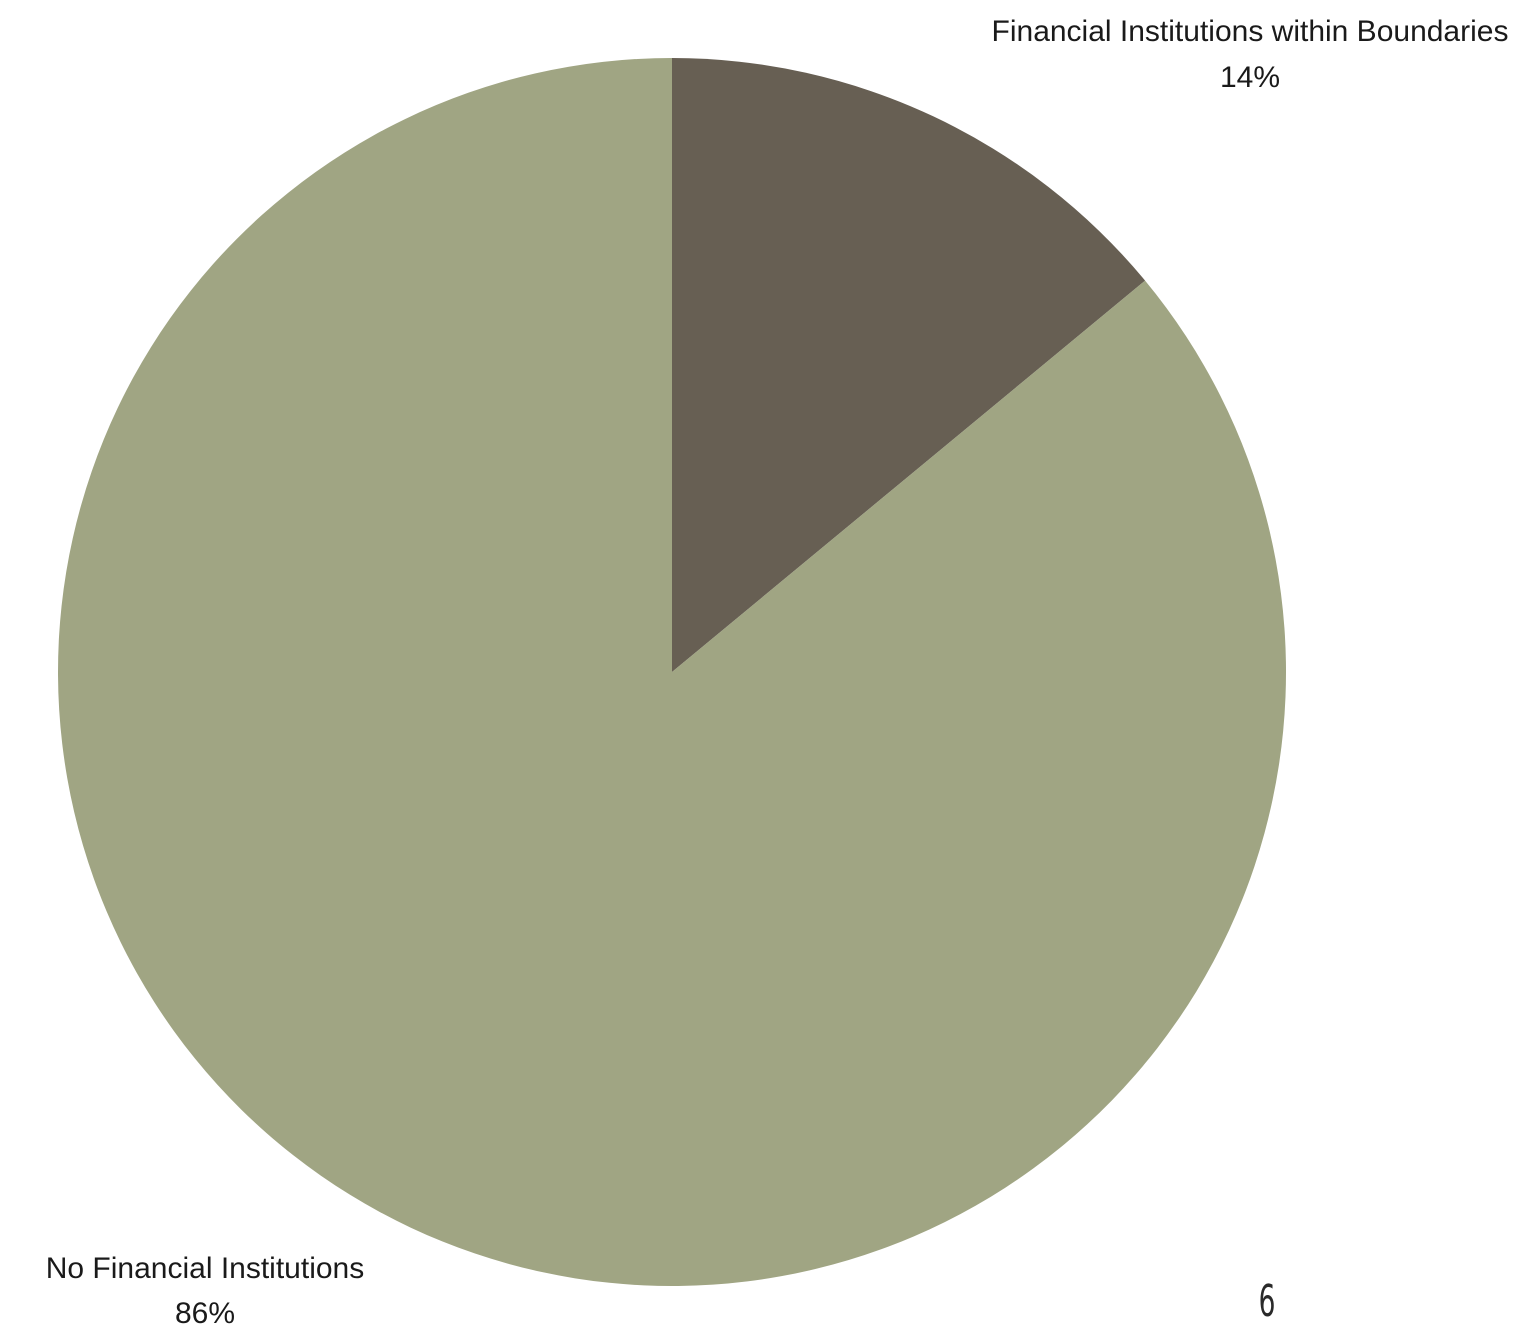 The height and width of the screenshot is (1329, 1537). Describe the element at coordinates (1250, 77) in the screenshot. I see `slice-value-label-1: 14%` at that location.